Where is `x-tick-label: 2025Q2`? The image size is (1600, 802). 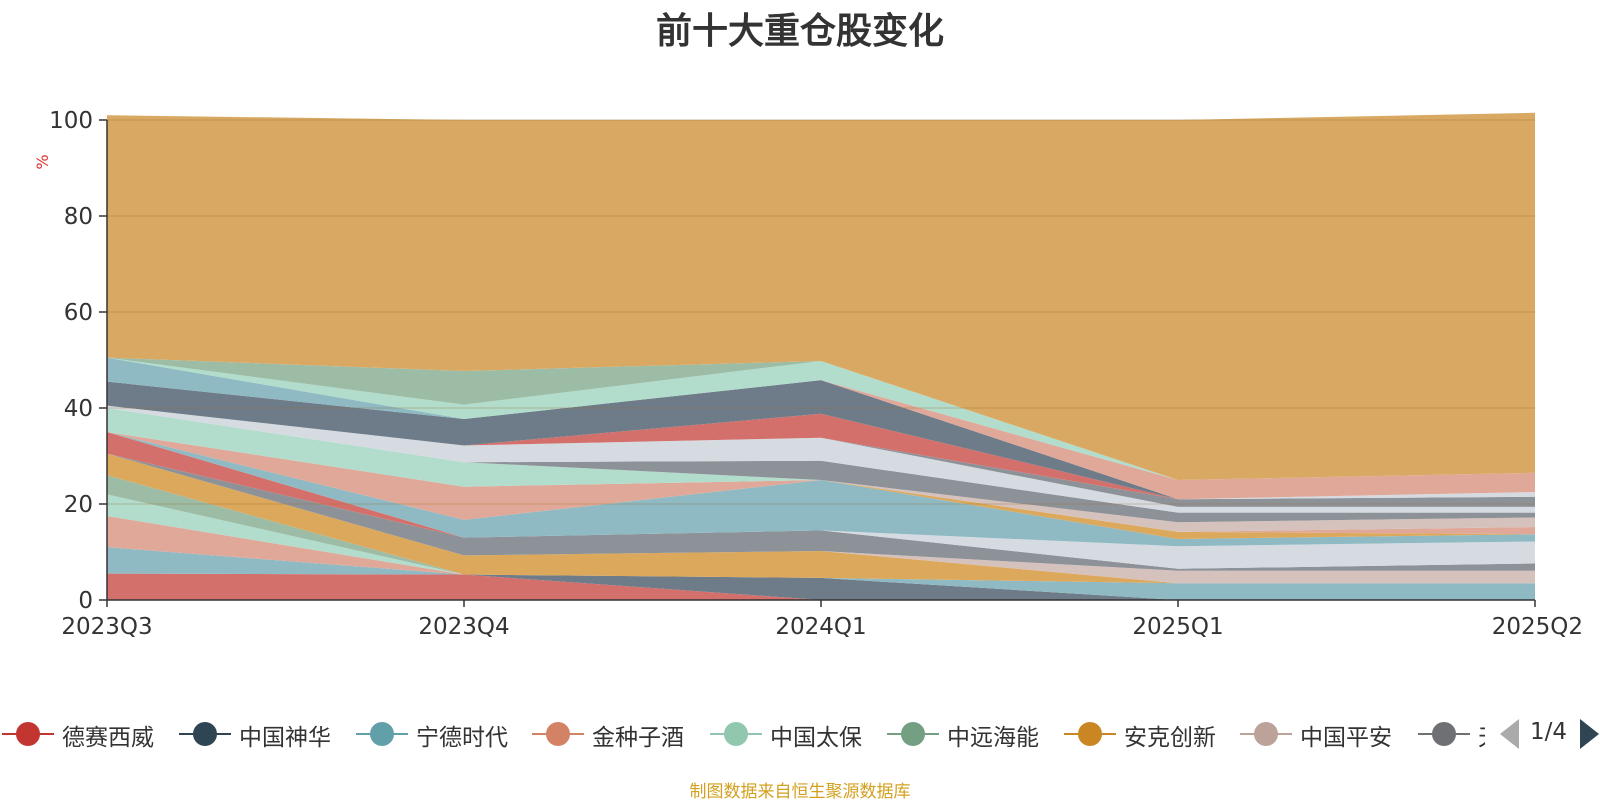
x-tick-label: 2025Q2 is located at coordinates (1537, 627).